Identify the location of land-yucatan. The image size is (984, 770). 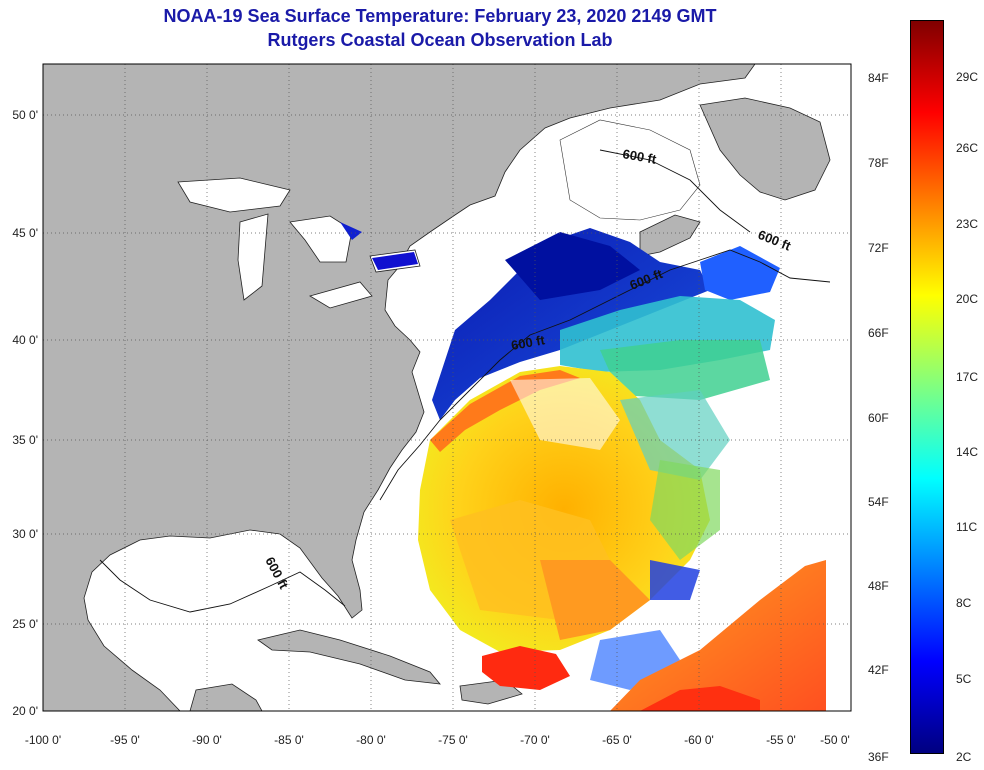
(226, 697).